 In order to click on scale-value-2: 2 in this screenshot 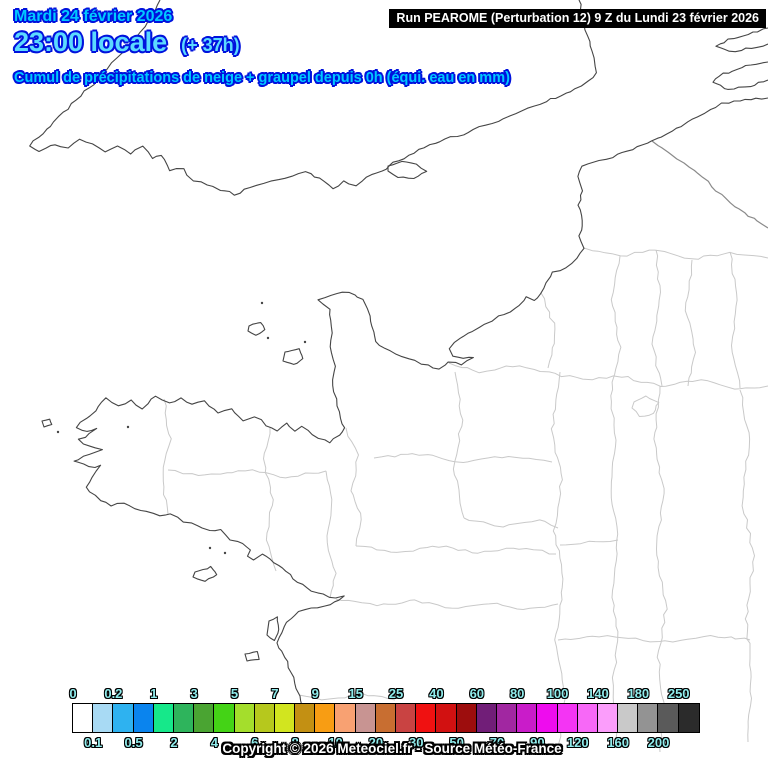, I will do `click(174, 742)`.